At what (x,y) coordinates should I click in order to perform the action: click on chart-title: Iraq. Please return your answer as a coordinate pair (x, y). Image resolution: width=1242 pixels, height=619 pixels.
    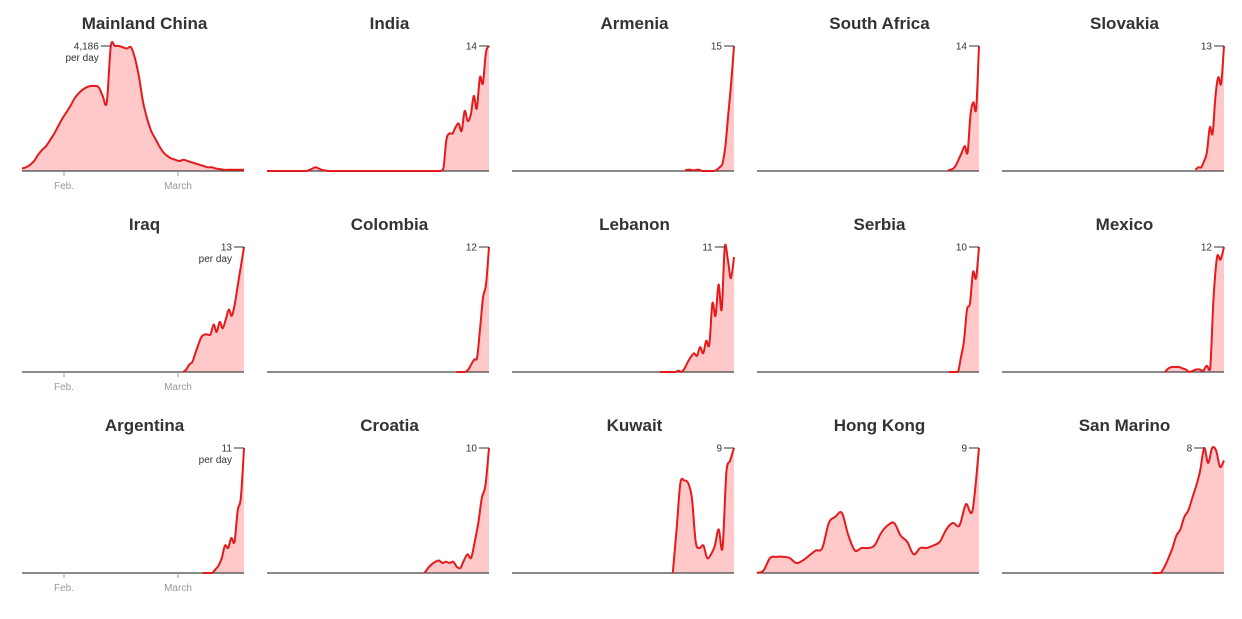
    Looking at the image, I should click on (144, 224).